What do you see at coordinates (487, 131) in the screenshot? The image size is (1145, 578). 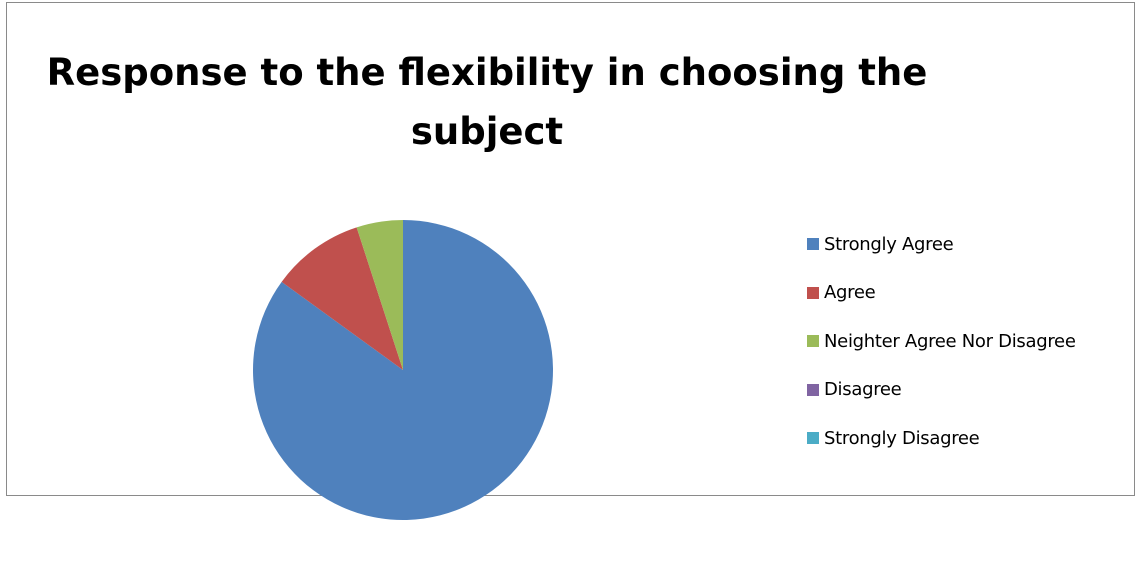 I see `chart-title-line-2: subject` at bounding box center [487, 131].